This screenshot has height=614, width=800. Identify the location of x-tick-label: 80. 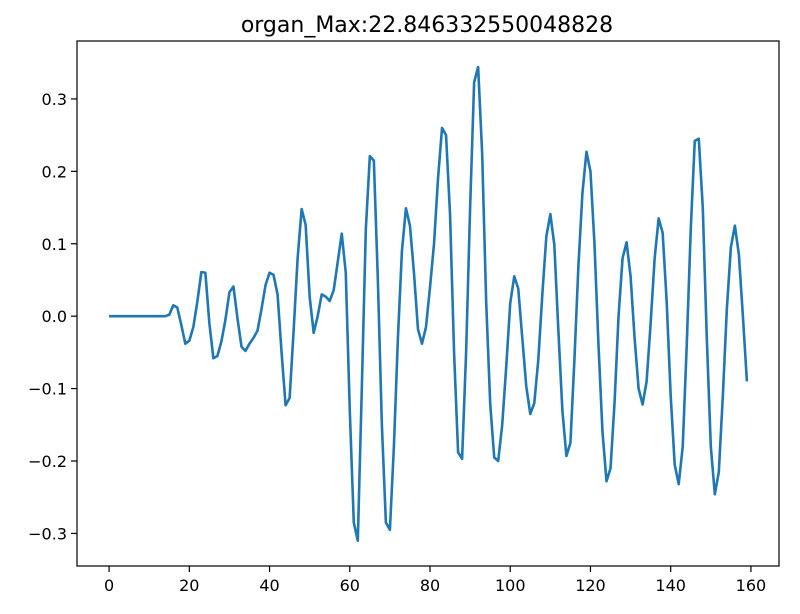
(430, 585).